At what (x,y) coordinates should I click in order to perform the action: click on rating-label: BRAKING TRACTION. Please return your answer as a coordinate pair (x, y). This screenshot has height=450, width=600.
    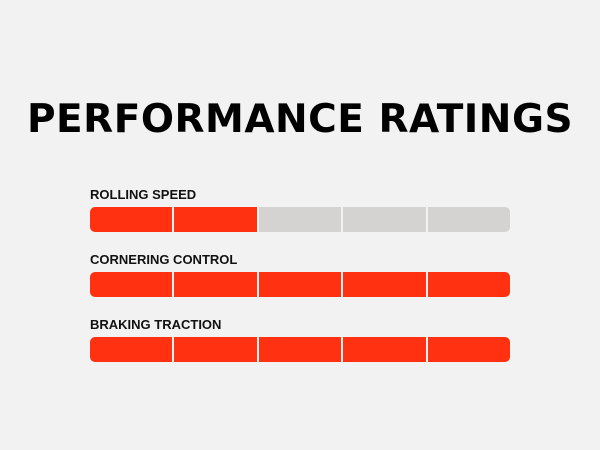
    Looking at the image, I should click on (156, 324).